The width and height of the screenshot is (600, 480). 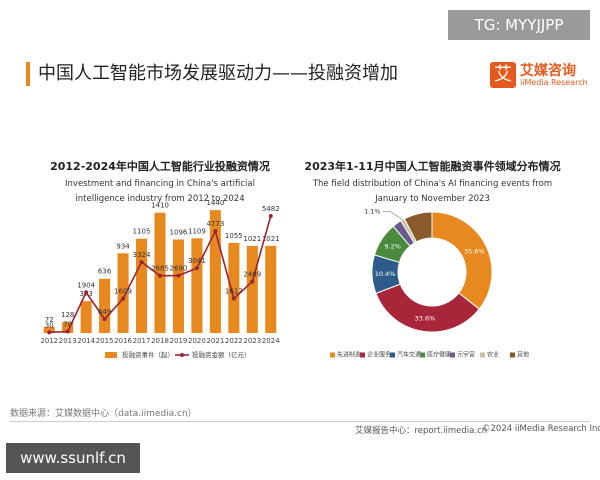 What do you see at coordinates (300, 421) in the screenshot?
I see `footer-rule` at bounding box center [300, 421].